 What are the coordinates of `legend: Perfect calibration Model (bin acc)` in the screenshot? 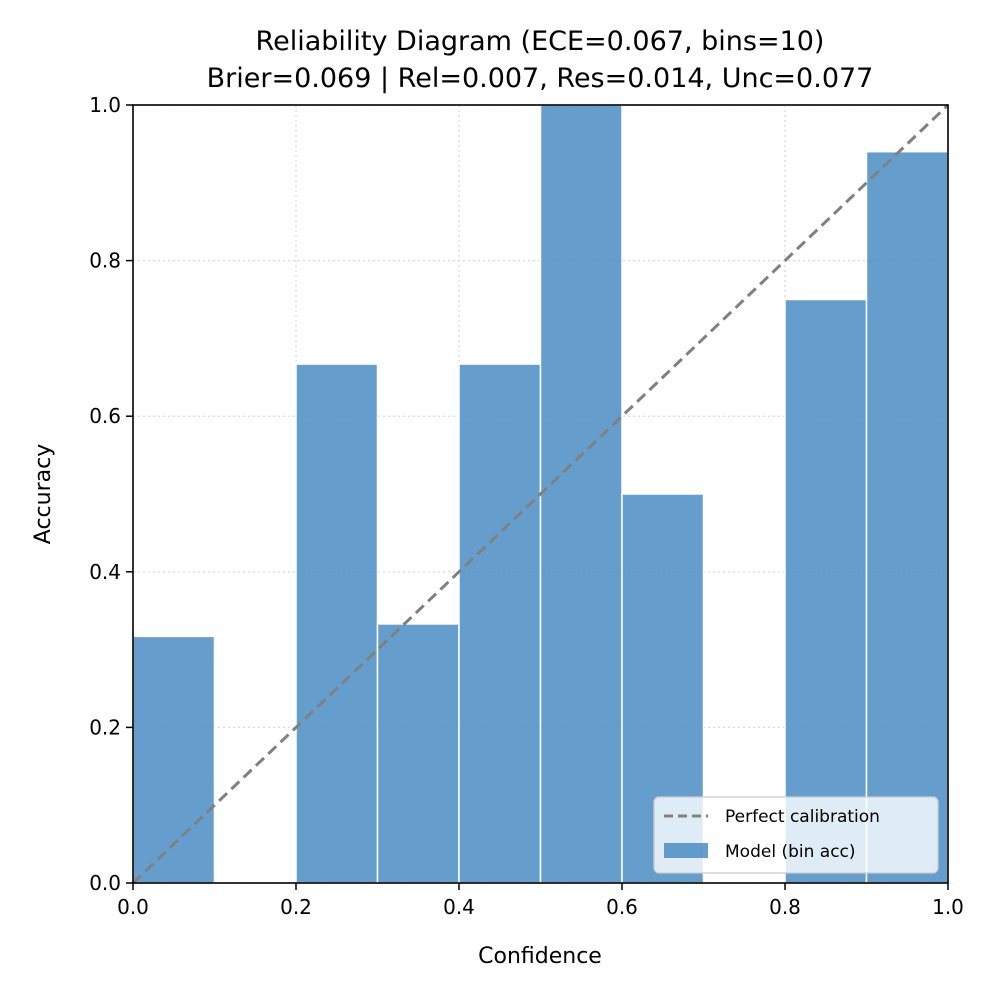 It's located at (796, 835).